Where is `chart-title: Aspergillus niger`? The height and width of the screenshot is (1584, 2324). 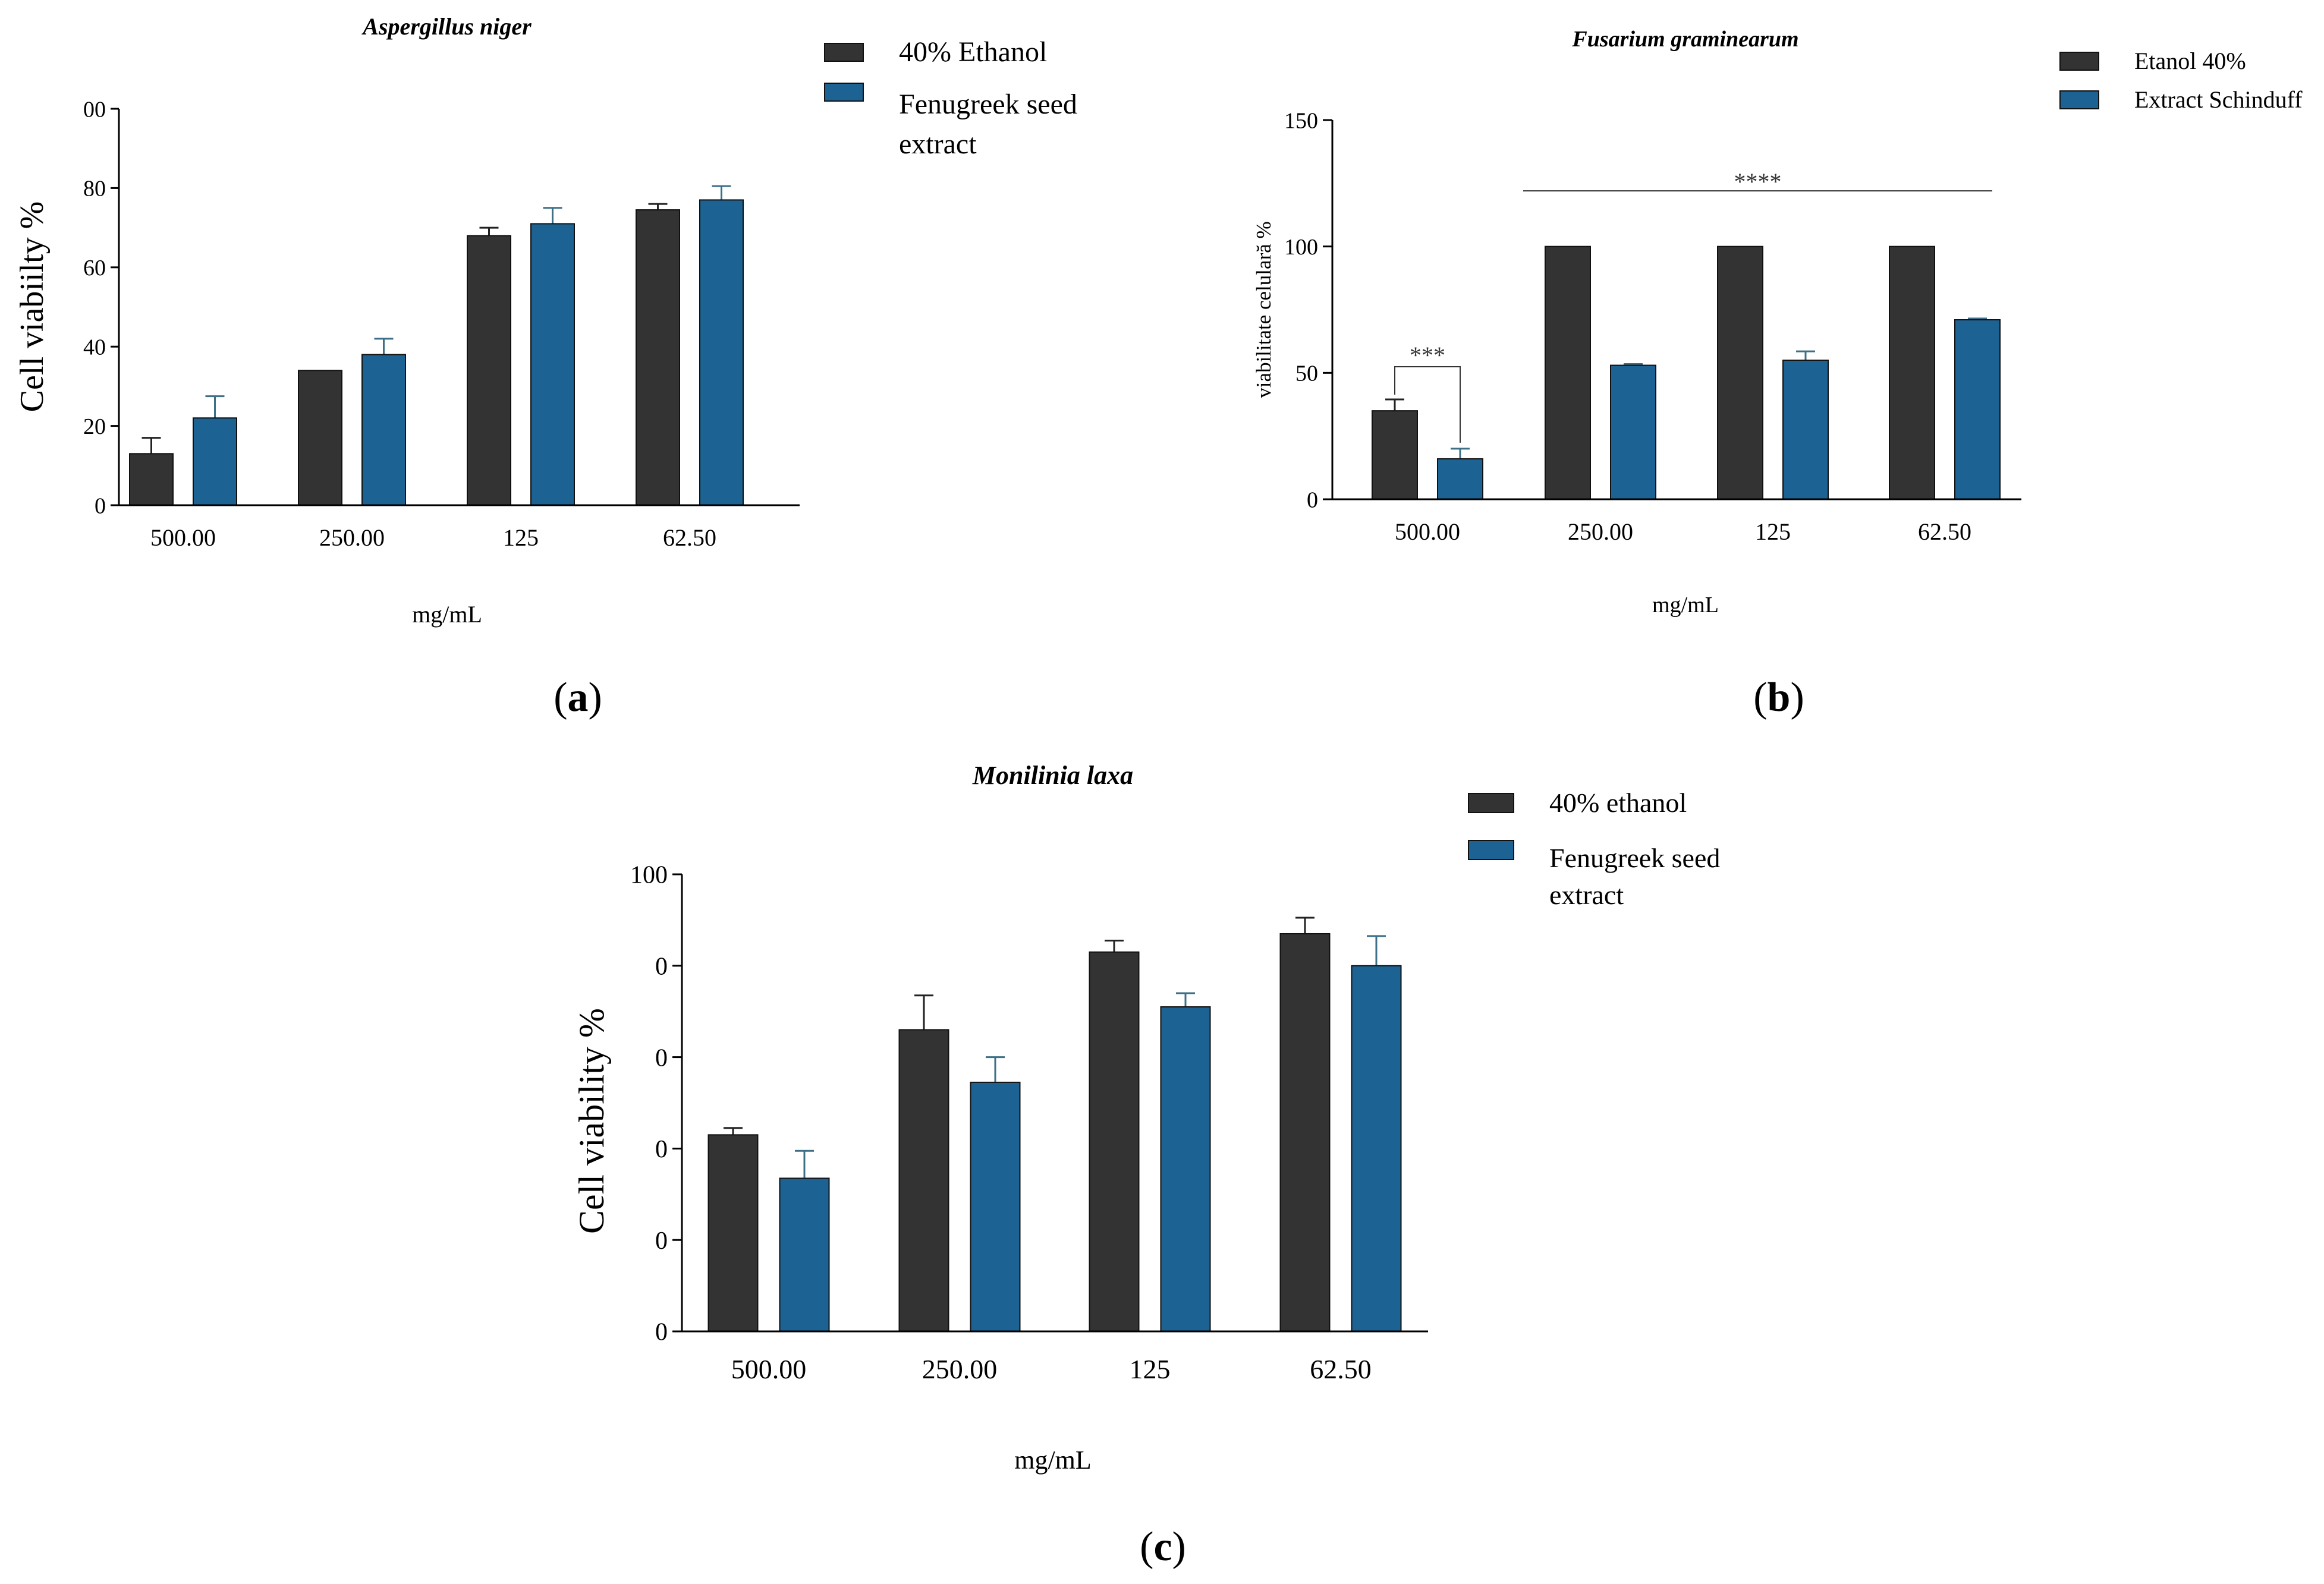
chart-title: Aspergillus niger is located at coordinates (446, 27).